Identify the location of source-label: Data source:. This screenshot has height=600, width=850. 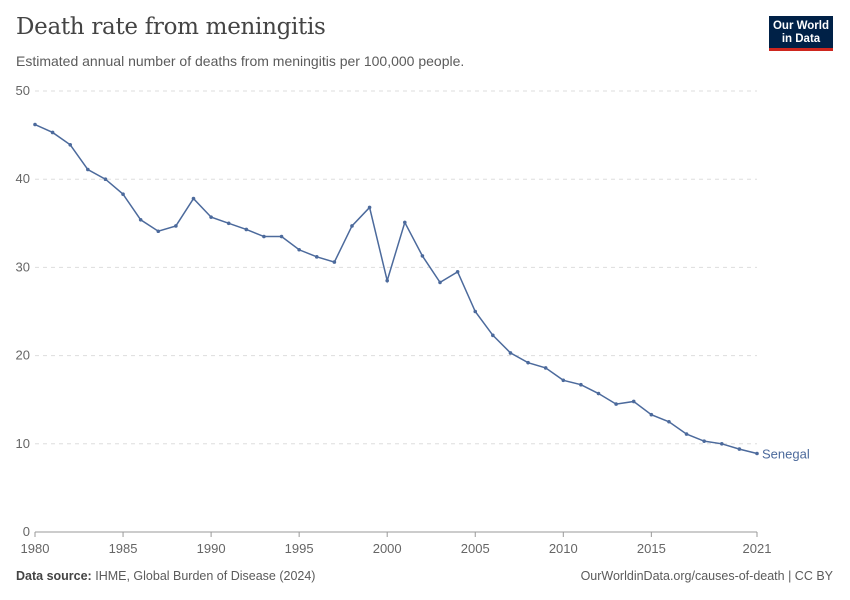
(54, 576).